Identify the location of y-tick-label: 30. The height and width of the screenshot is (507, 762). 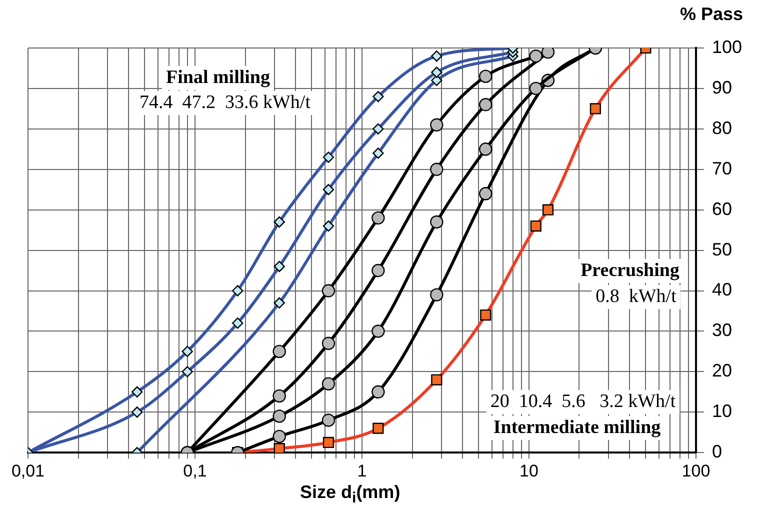
(722, 330).